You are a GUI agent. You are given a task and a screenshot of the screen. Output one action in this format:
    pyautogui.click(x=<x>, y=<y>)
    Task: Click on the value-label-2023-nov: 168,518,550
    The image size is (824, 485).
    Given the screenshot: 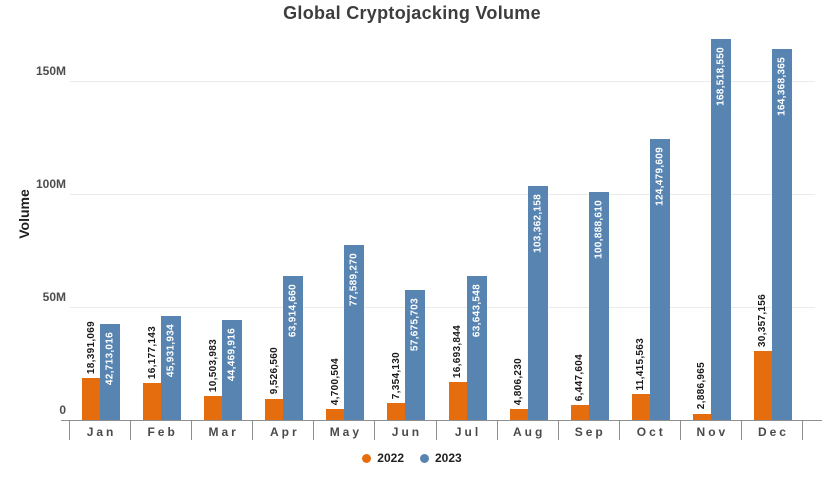 What is the action you would take?
    pyautogui.click(x=721, y=77)
    